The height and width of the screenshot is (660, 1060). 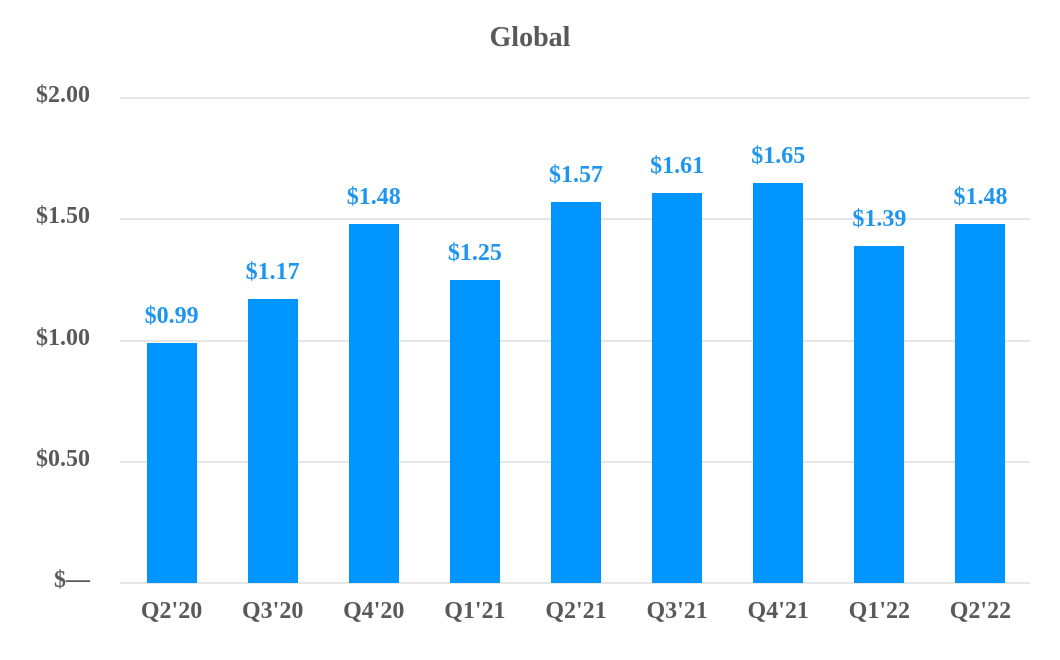 What do you see at coordinates (475, 611) in the screenshot?
I see `x-tick-label: Q1'21` at bounding box center [475, 611].